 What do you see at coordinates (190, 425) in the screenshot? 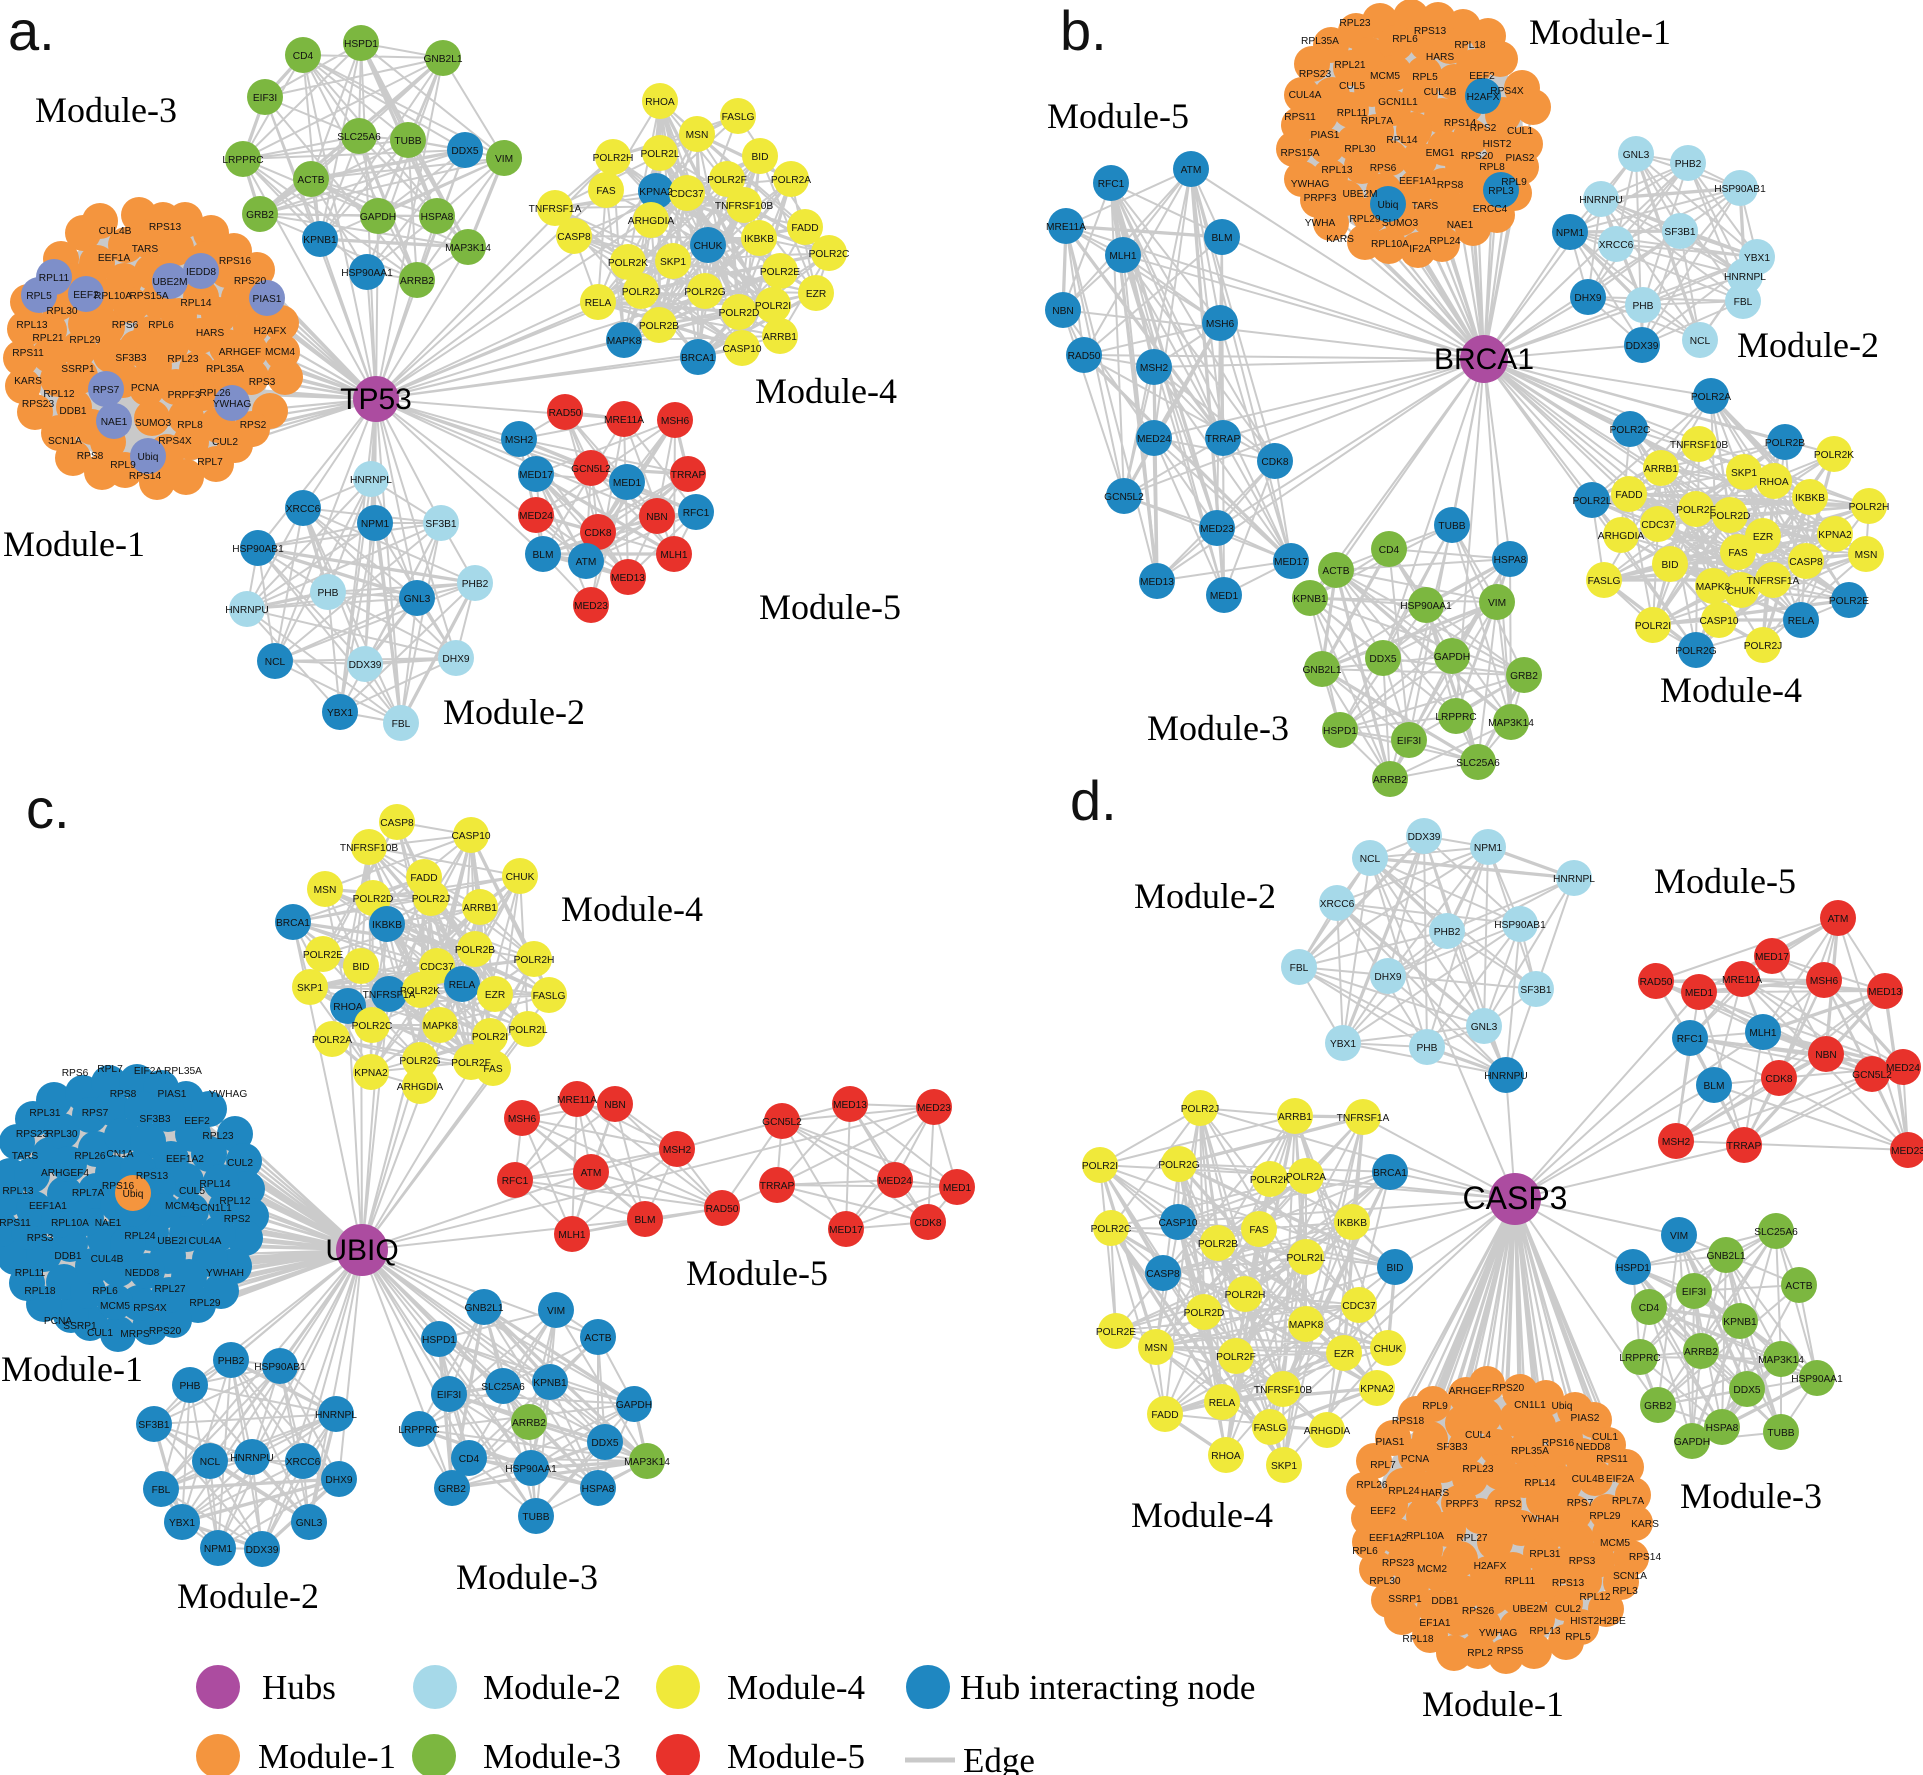
I see `svg-text: RPL8` at bounding box center [190, 425].